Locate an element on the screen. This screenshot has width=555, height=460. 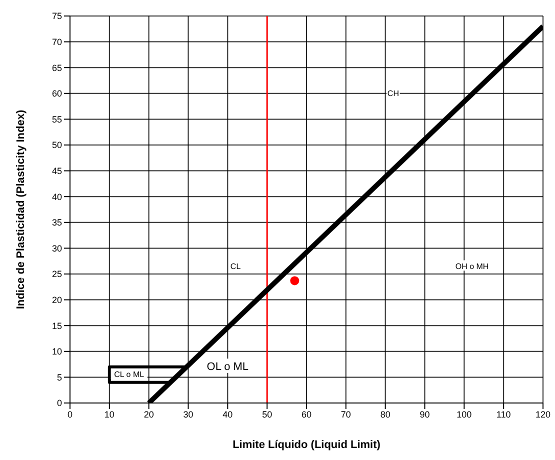
x-tick-label: 90 is located at coordinates (425, 414).